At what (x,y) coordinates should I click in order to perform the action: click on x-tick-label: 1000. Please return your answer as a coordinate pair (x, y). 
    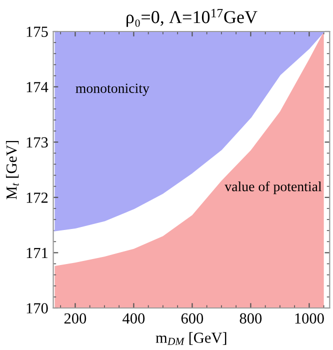
    Looking at the image, I should click on (309, 318).